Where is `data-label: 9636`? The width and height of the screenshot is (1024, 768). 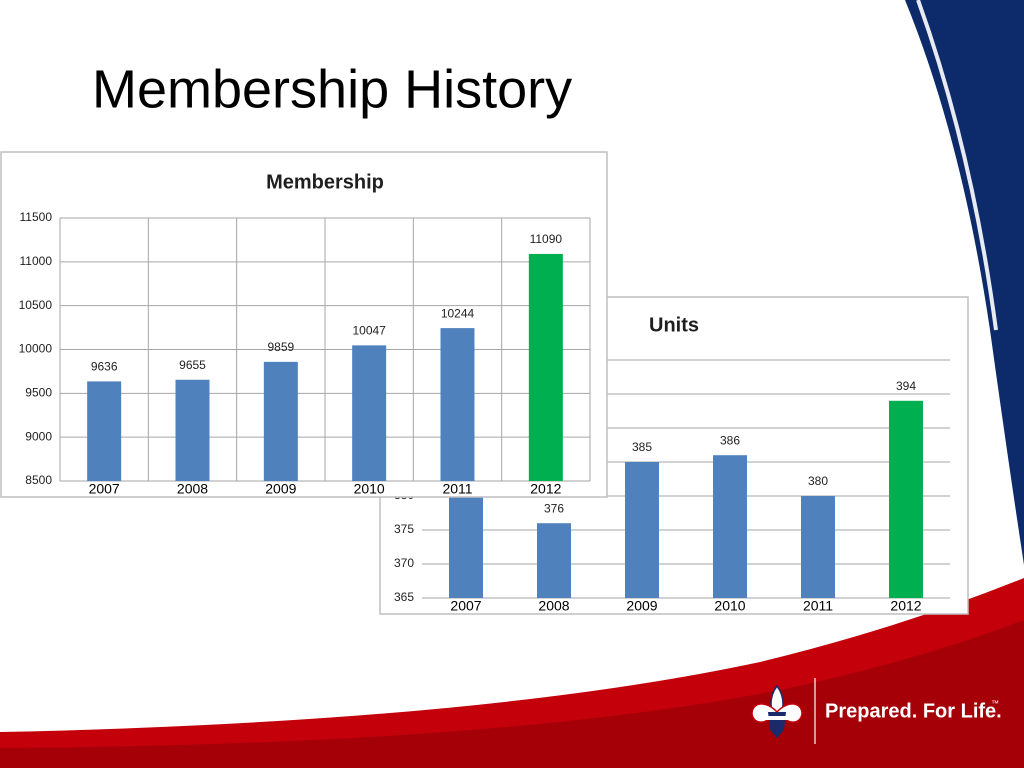 data-label: 9636 is located at coordinates (104, 367).